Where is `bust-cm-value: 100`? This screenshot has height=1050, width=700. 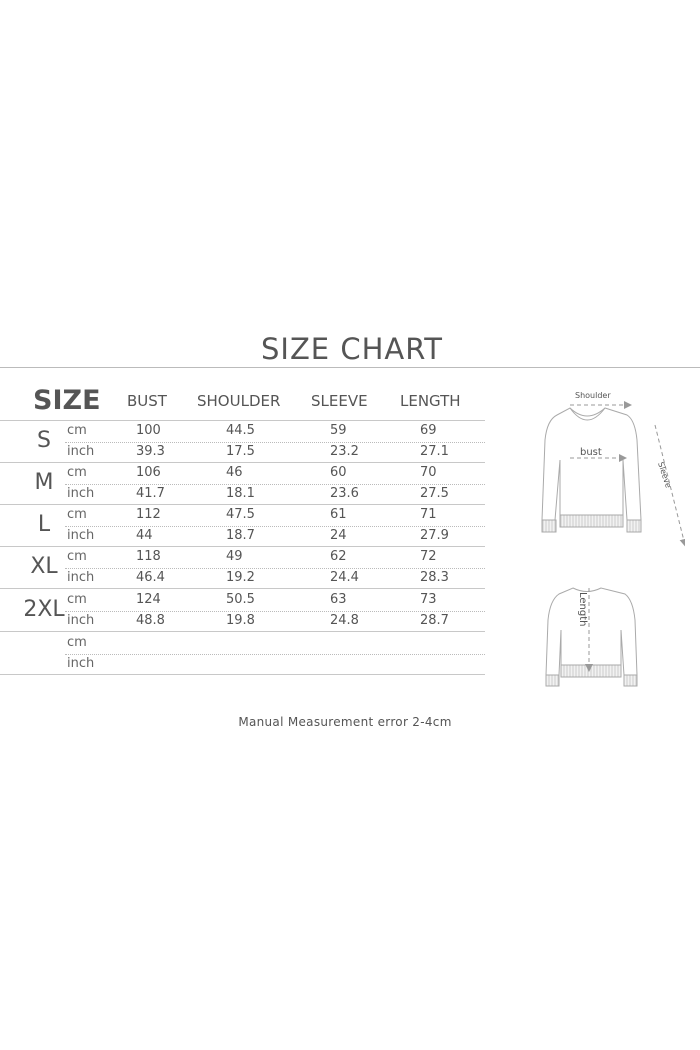
bust-cm-value: 100 is located at coordinates (148, 430).